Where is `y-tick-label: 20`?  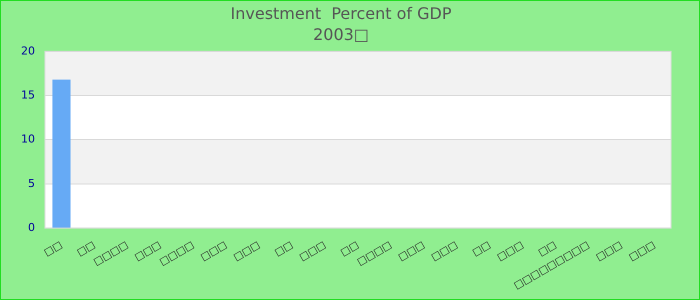 y-tick-label: 20 is located at coordinates (27, 51).